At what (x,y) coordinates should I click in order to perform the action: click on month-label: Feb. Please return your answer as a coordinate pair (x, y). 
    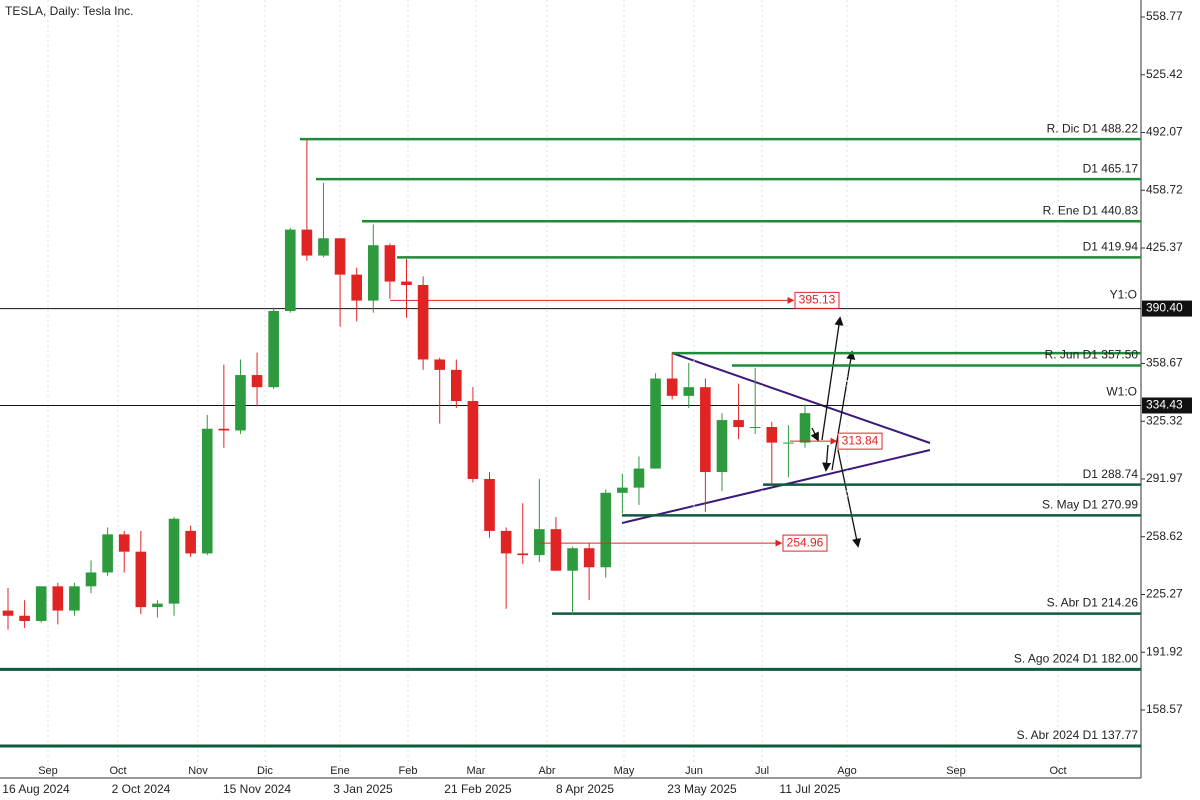
    Looking at the image, I should click on (408, 771).